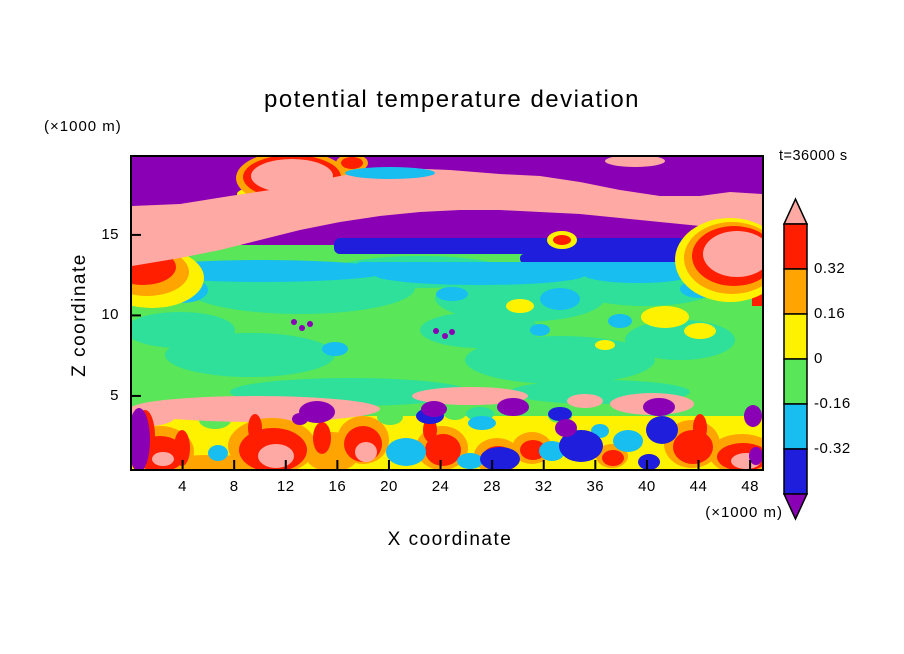 The width and height of the screenshot is (904, 654). Describe the element at coordinates (795, 471) in the screenshot. I see `colorbar-segment-blue` at that location.